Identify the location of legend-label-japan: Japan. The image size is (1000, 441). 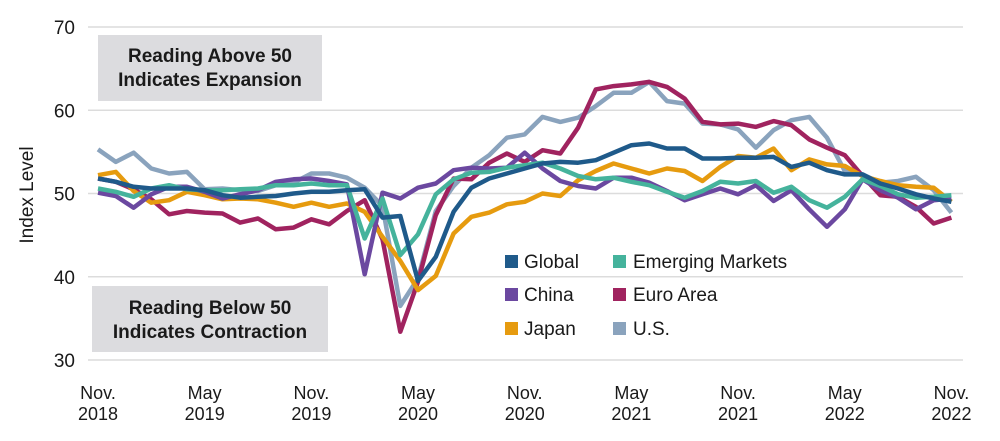
(550, 329).